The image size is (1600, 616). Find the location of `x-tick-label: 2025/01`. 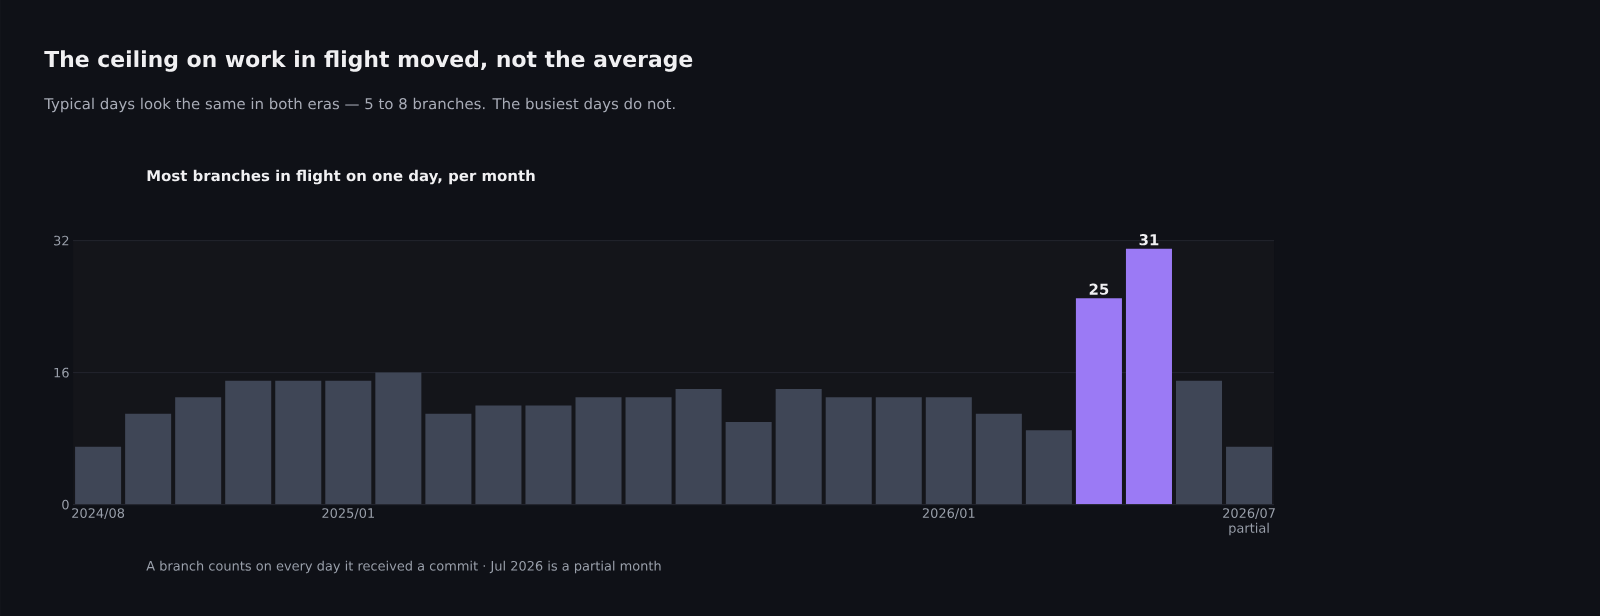

x-tick-label: 2025/01 is located at coordinates (348, 513).